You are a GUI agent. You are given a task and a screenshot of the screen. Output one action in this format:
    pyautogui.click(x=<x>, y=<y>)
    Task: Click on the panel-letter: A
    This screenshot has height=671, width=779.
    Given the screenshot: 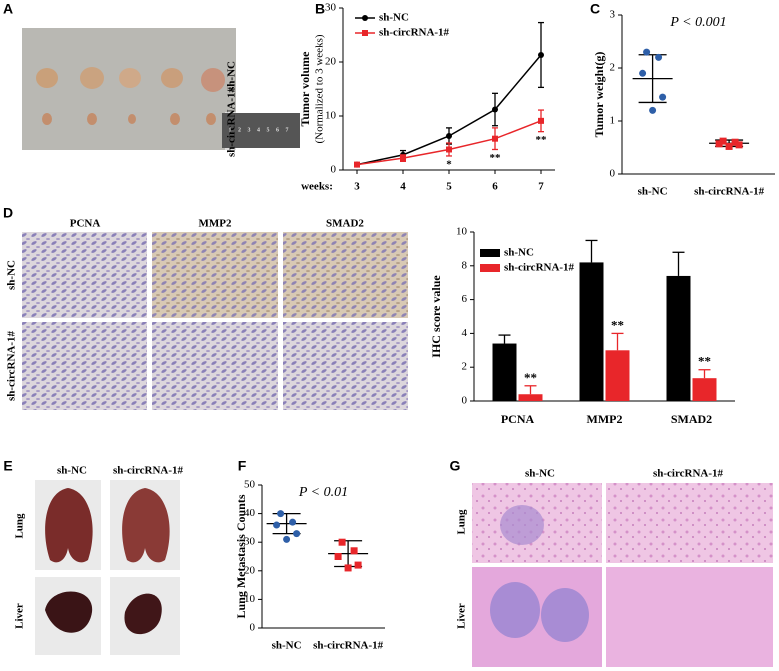 What is the action you would take?
    pyautogui.click(x=8, y=9)
    